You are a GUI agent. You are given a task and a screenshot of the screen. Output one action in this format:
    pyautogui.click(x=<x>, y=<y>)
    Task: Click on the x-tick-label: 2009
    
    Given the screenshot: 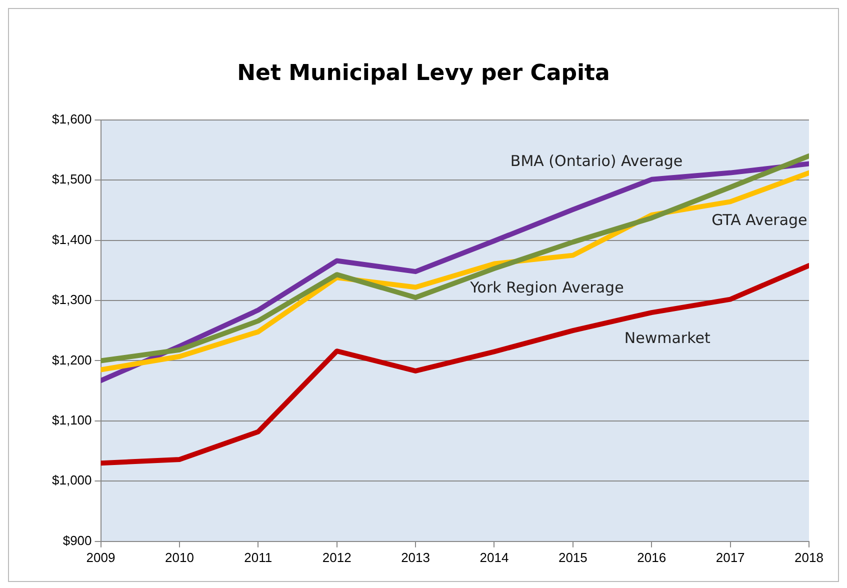 What is the action you would take?
    pyautogui.click(x=101, y=557)
    